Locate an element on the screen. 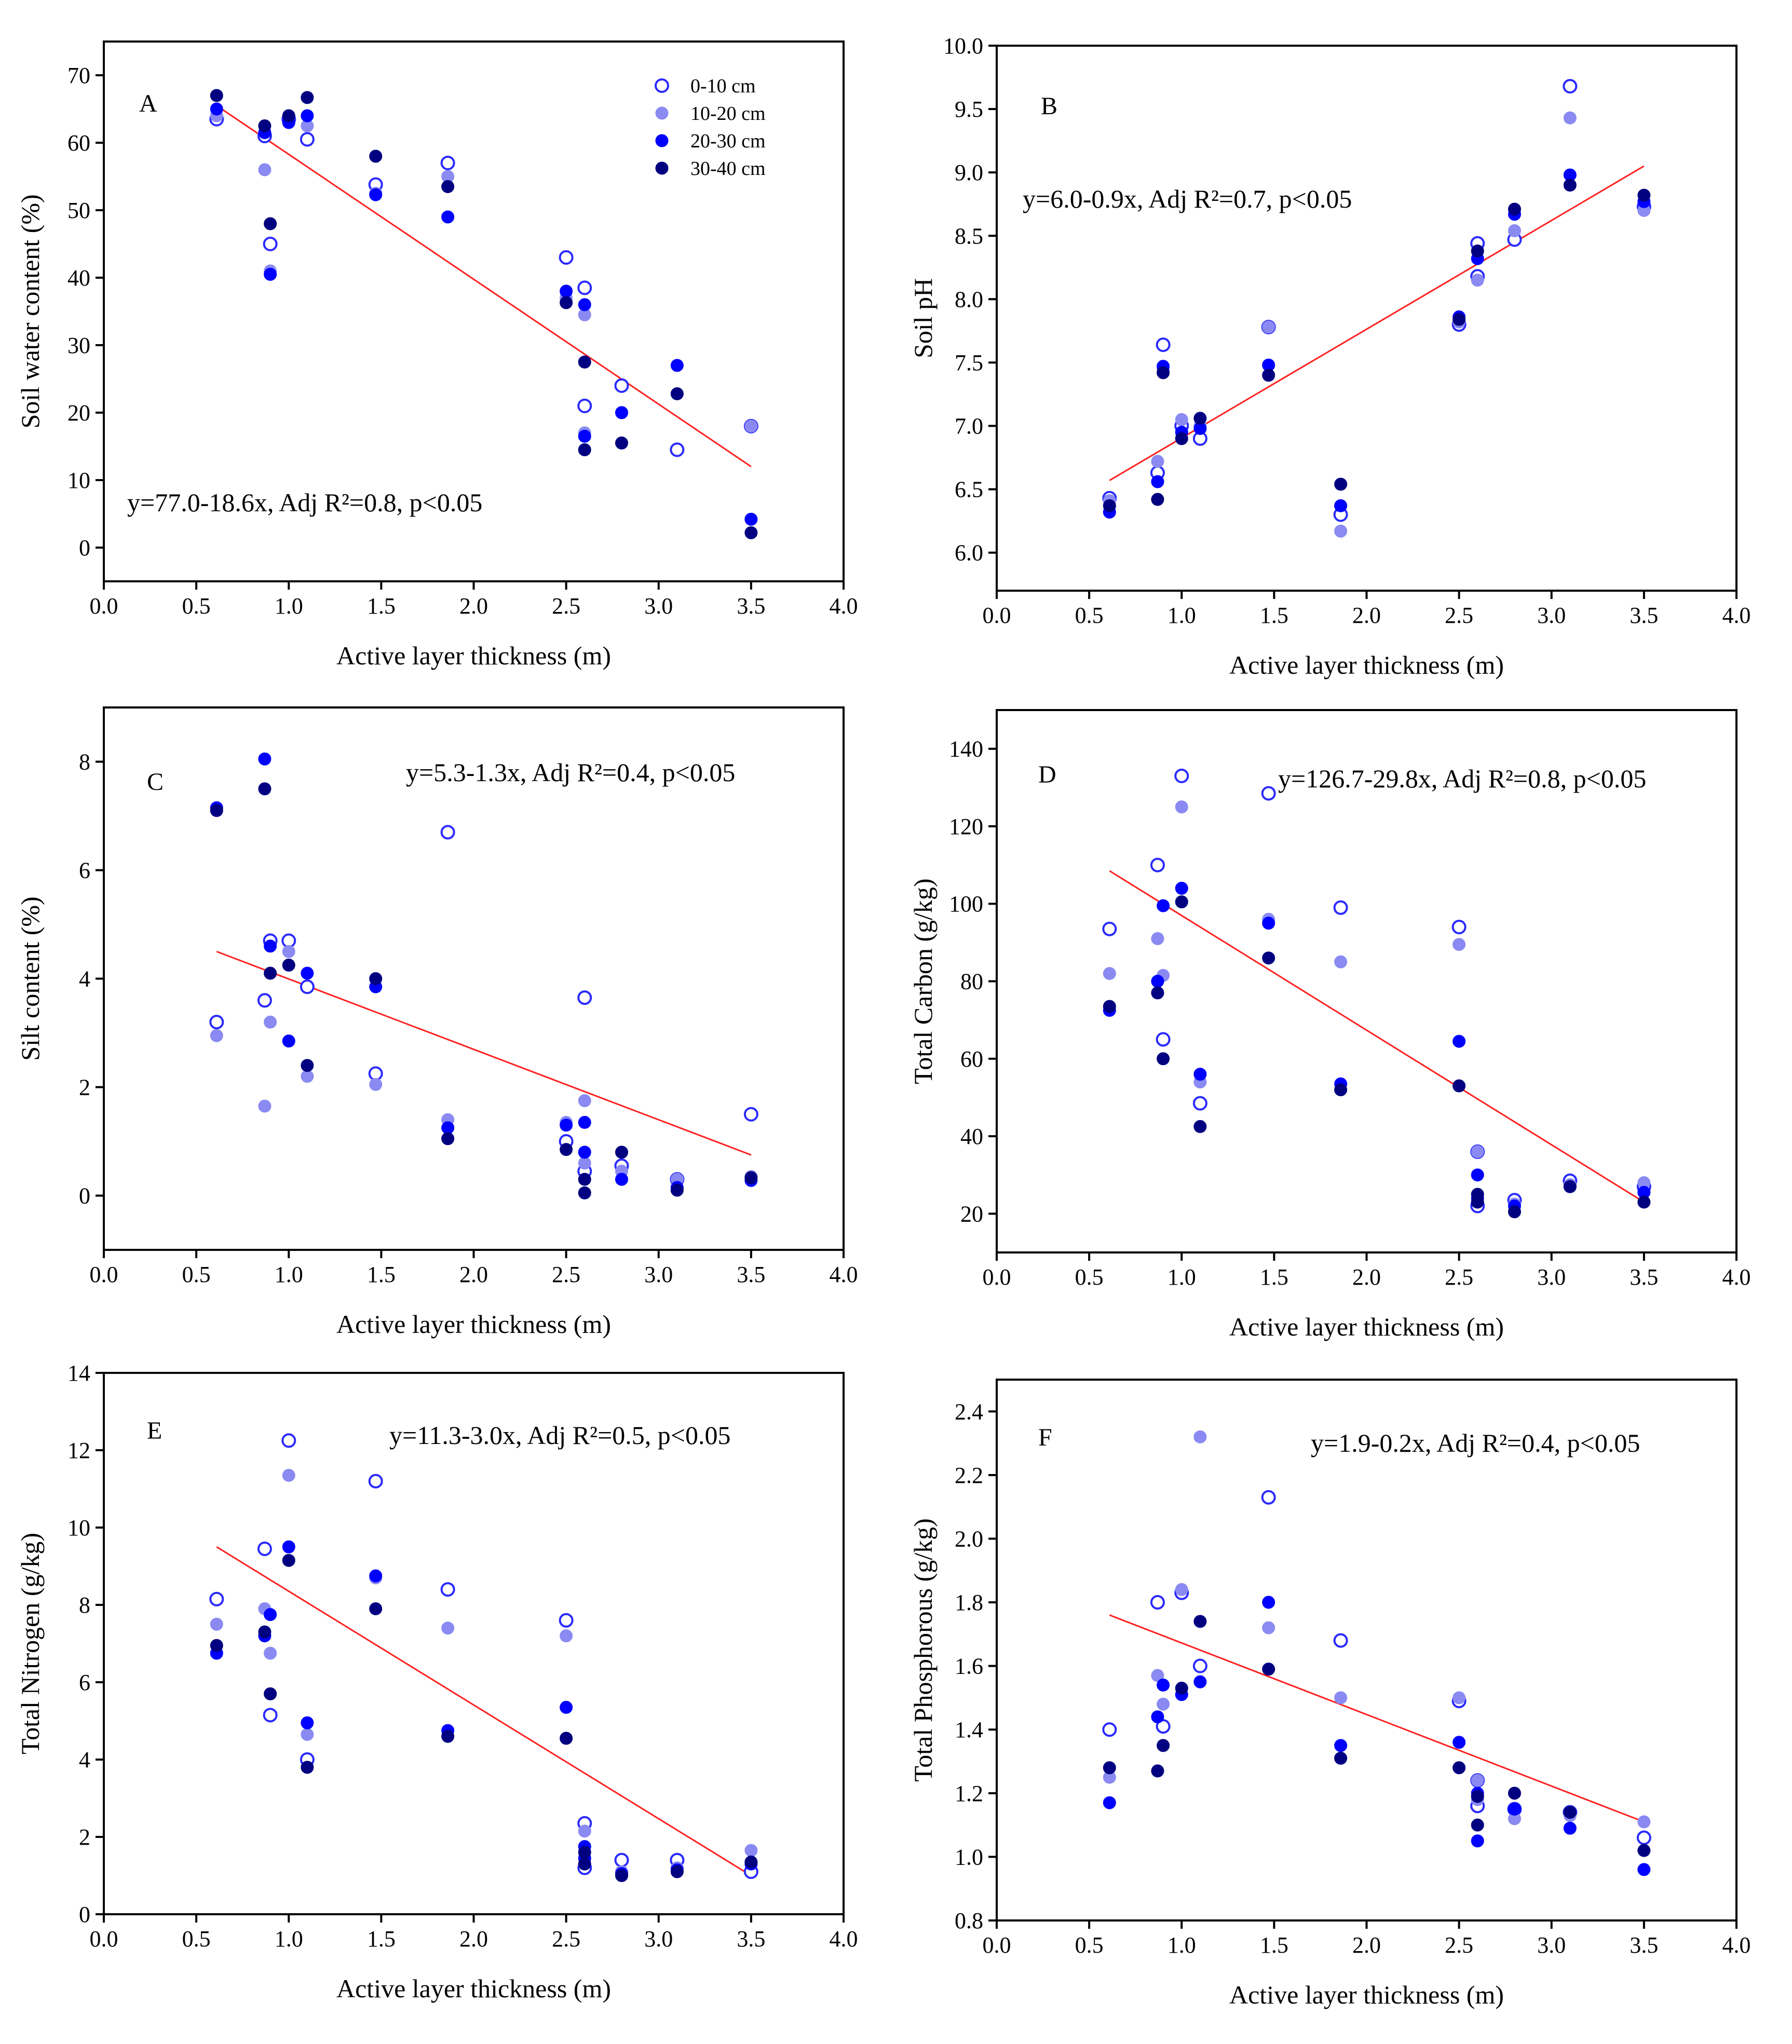 Image resolution: width=1792 pixels, height=2044 pixels. y-axis-label: Soil pH is located at coordinates (923, 318).